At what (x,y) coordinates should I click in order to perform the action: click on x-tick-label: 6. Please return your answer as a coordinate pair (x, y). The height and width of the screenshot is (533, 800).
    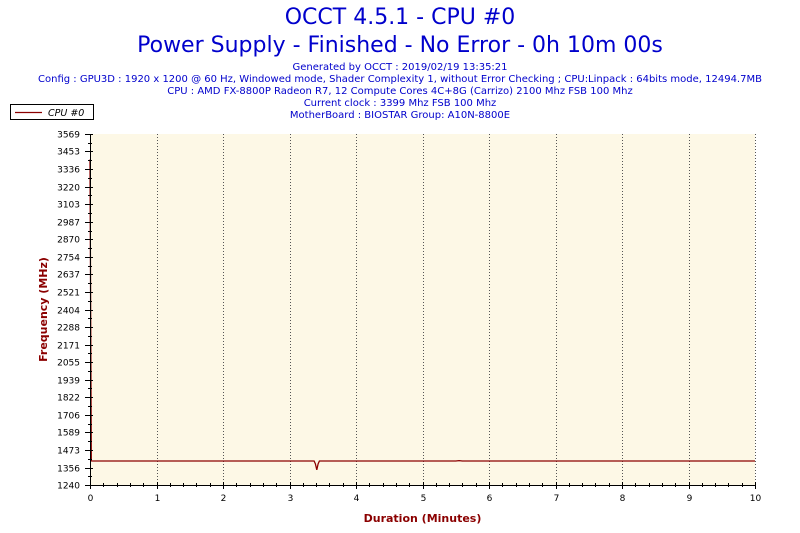
    Looking at the image, I should click on (490, 499).